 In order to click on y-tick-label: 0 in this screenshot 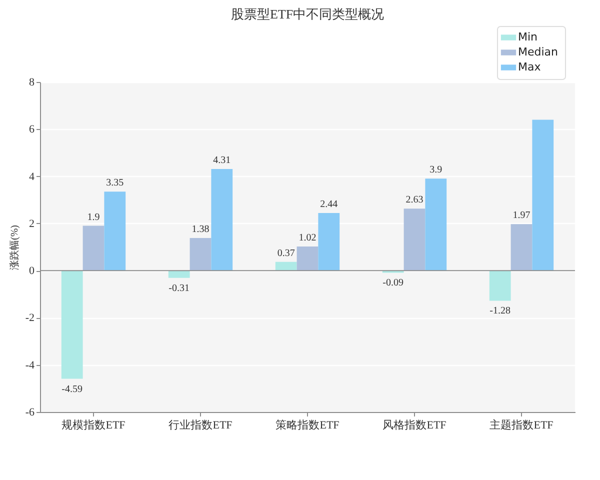, I will do `click(32, 271)`.